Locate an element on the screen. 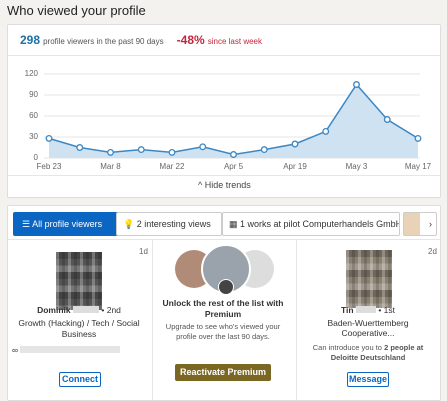  lock is located at coordinates (226, 287).